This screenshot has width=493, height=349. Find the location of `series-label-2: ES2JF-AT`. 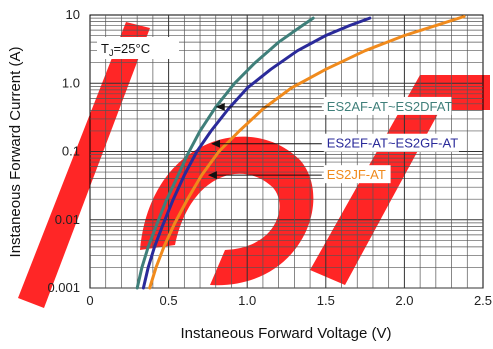

series-label-2: ES2JF-AT is located at coordinates (356, 174).